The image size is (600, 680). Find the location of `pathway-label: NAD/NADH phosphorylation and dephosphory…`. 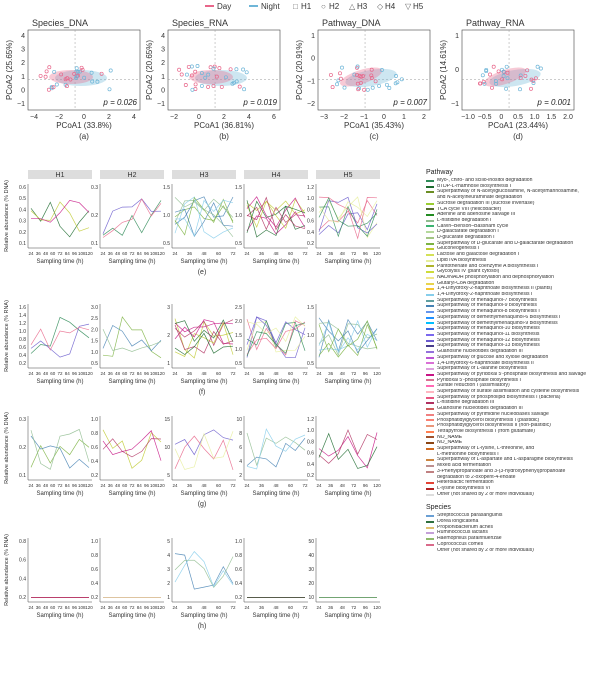

pathway-label: NAD/NADH phosphorylation and dephosphory… is located at coordinates (495, 277).